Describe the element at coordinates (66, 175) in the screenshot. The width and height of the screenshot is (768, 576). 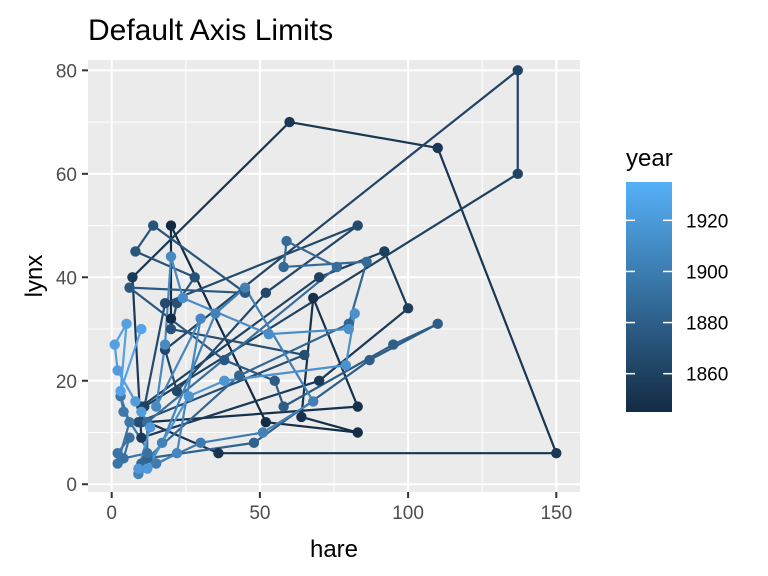
I see `y-tick-label: 60` at that location.